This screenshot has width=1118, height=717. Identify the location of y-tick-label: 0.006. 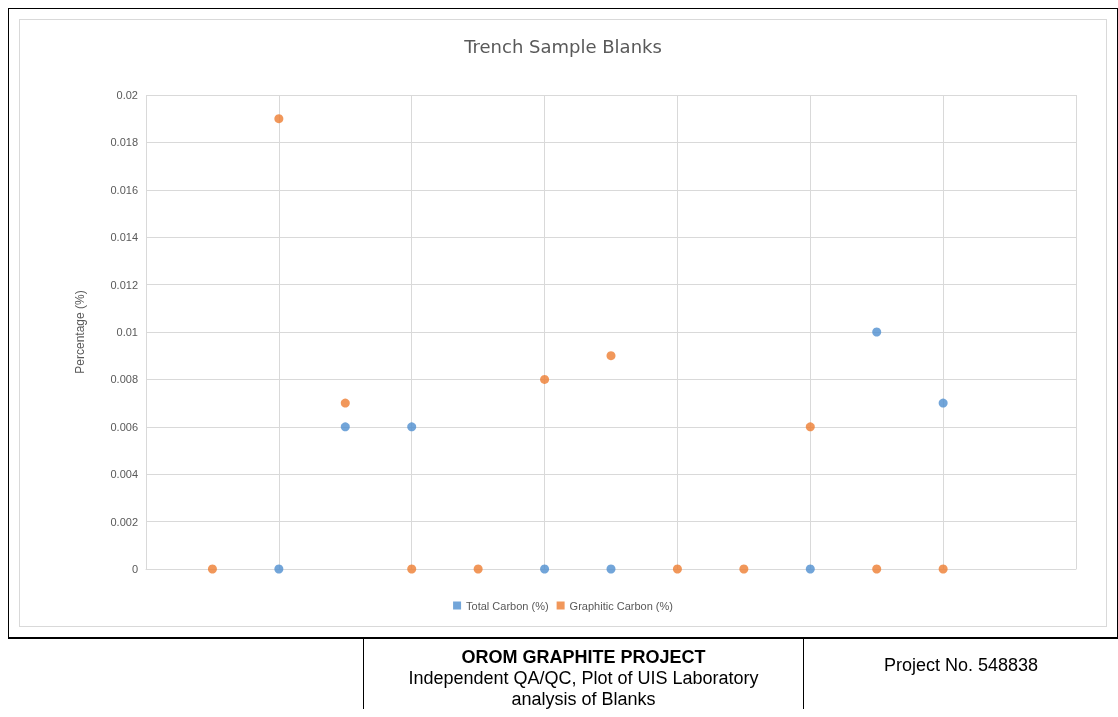
(124, 426).